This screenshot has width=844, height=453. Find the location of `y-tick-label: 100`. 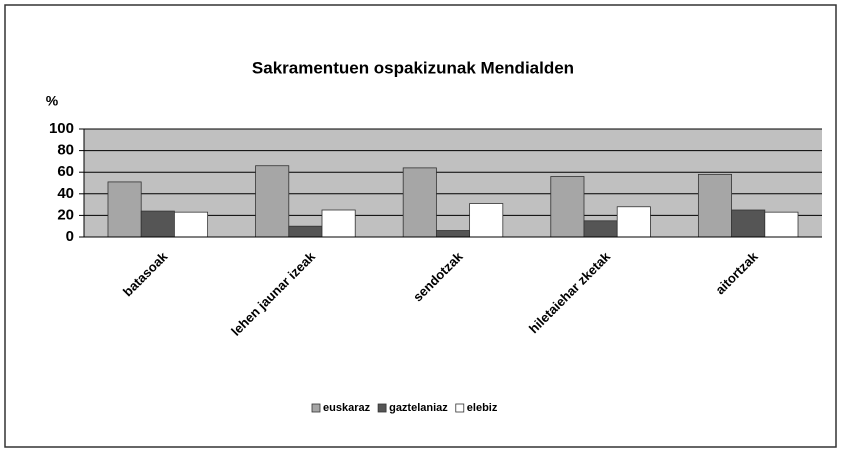

y-tick-label: 100 is located at coordinates (61, 128).